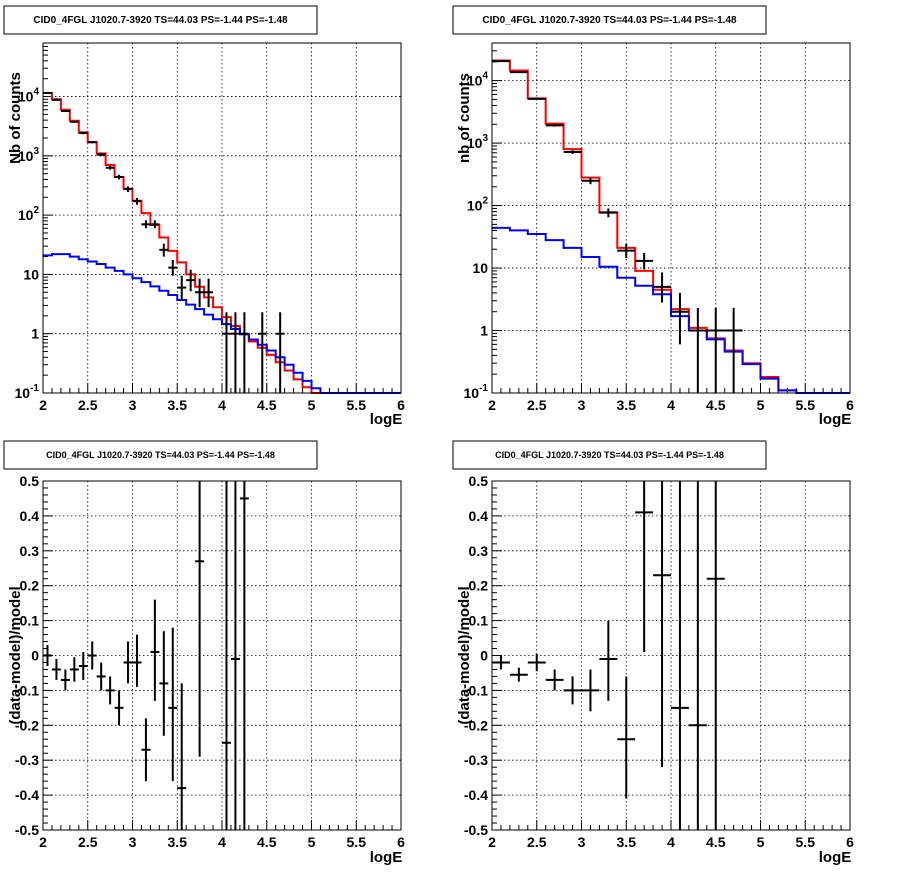 The image size is (898, 880). Describe the element at coordinates (479, 481) in the screenshot. I see `y-tick-label: 0.5` at that location.